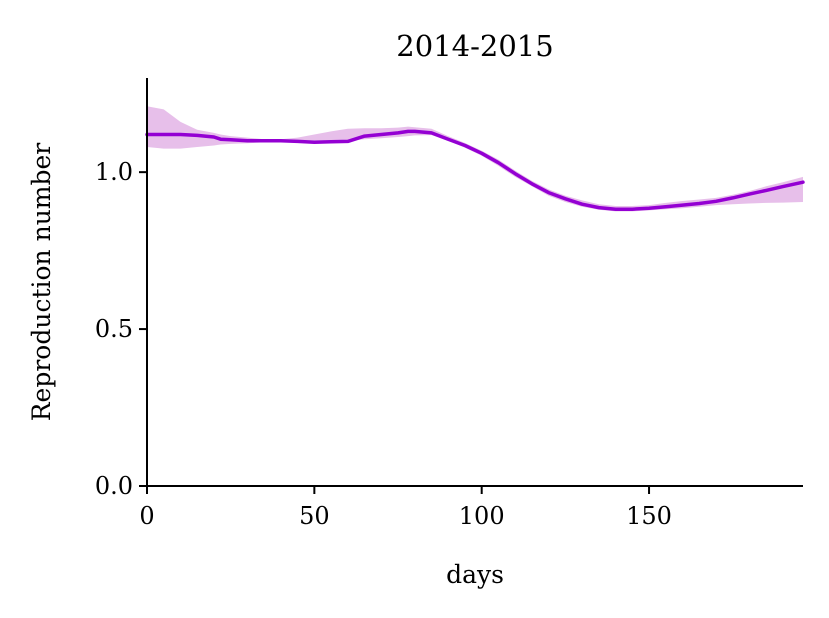 The image size is (829, 618). Describe the element at coordinates (482, 516) in the screenshot. I see `x-tick-label: 100` at that location.